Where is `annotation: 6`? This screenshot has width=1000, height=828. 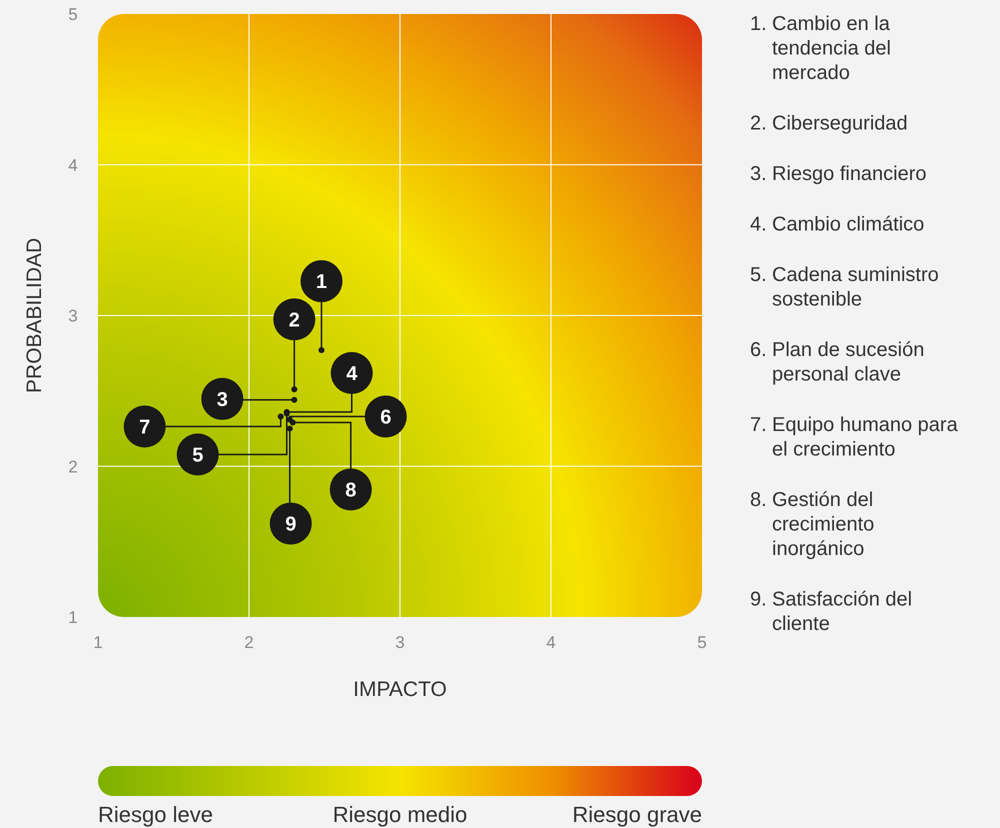 annotation: 6 is located at coordinates (386, 417).